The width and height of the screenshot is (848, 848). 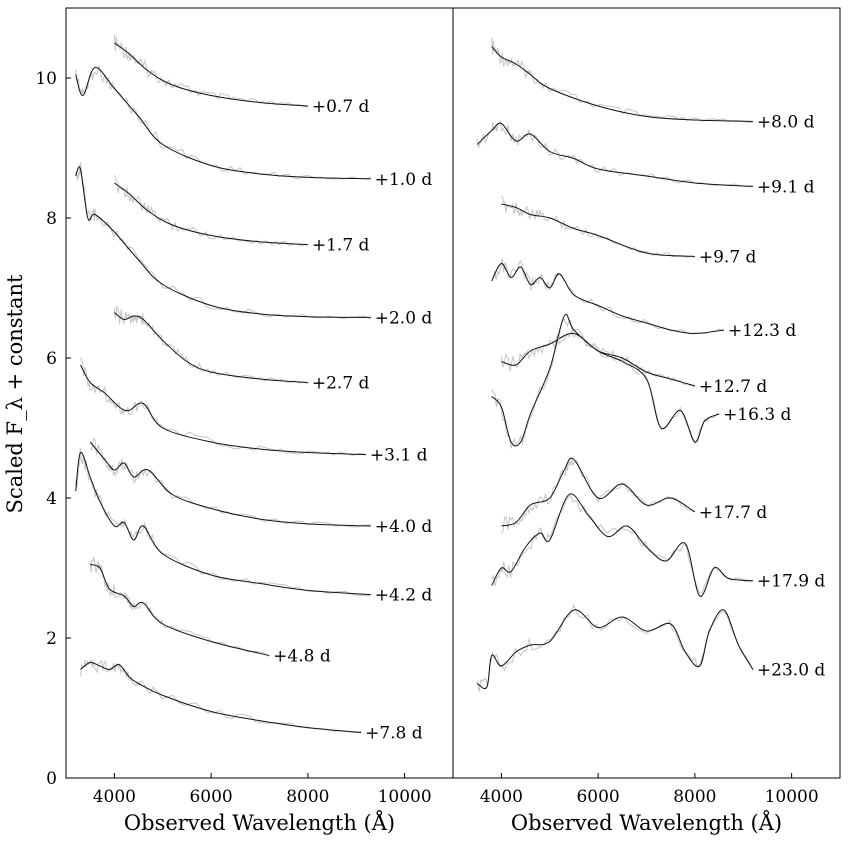 I want to click on right-epoch-label-6: +17.7 d, so click(x=733, y=513).